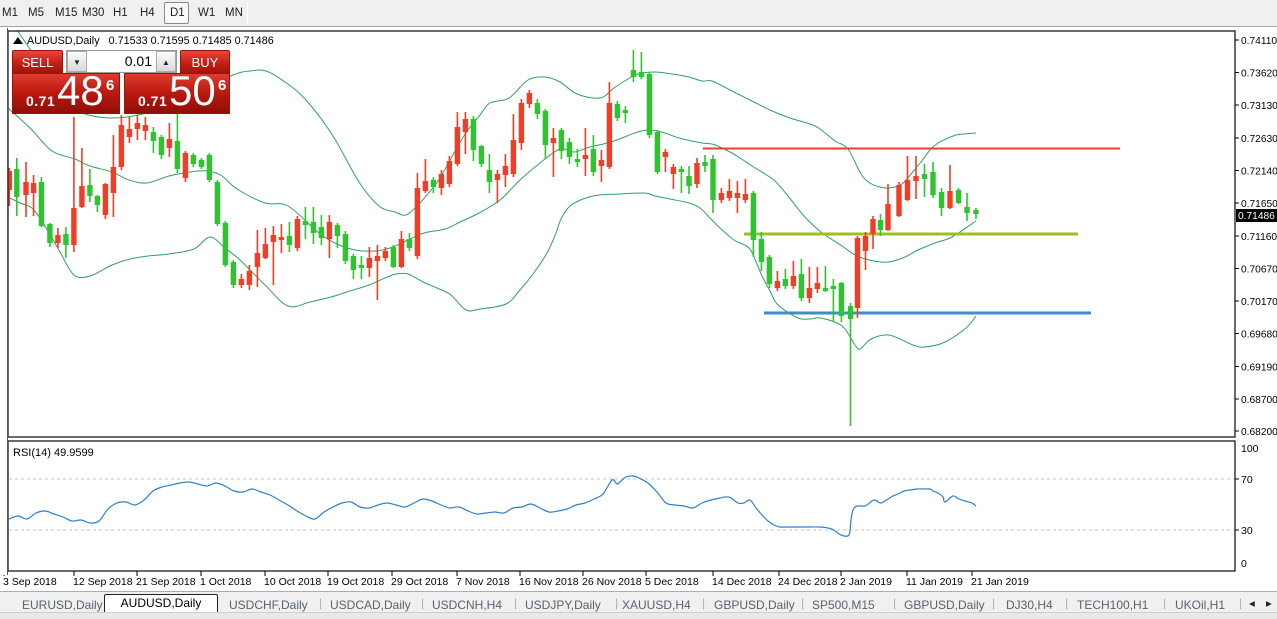  What do you see at coordinates (1259, 368) in the screenshot?
I see `svg-text: 0.69190` at bounding box center [1259, 368].